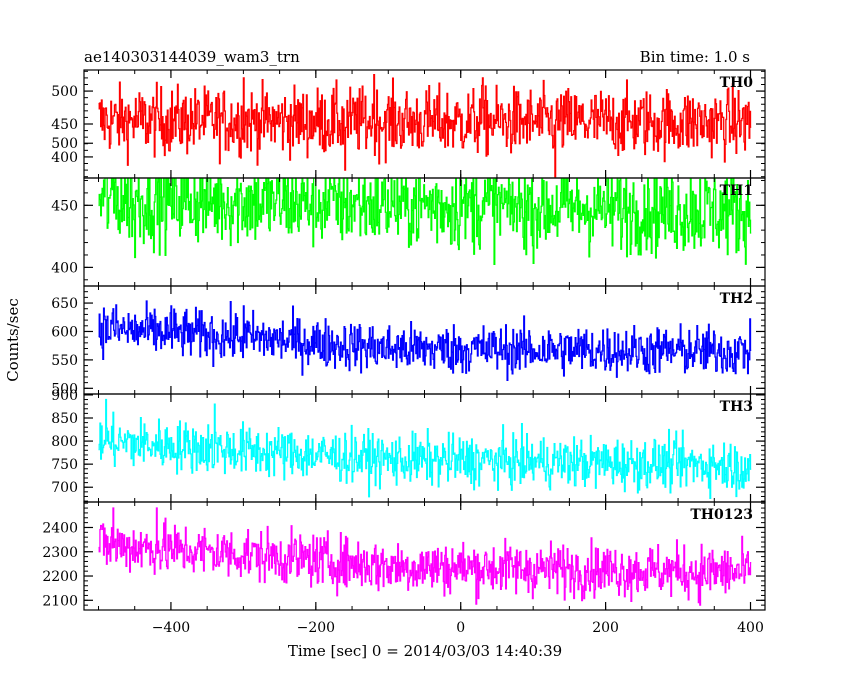 The image size is (850, 680). I want to click on panel-label-th1: TH1, so click(736, 191).